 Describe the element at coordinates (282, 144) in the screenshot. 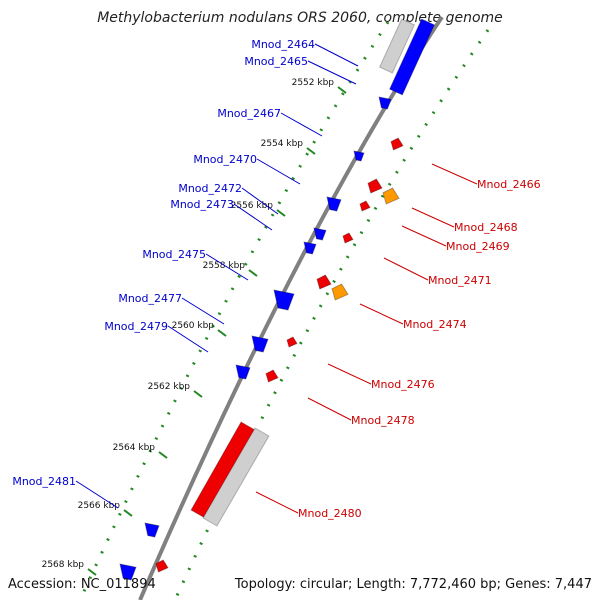

I see `tick-label: 2554 kbp` at that location.